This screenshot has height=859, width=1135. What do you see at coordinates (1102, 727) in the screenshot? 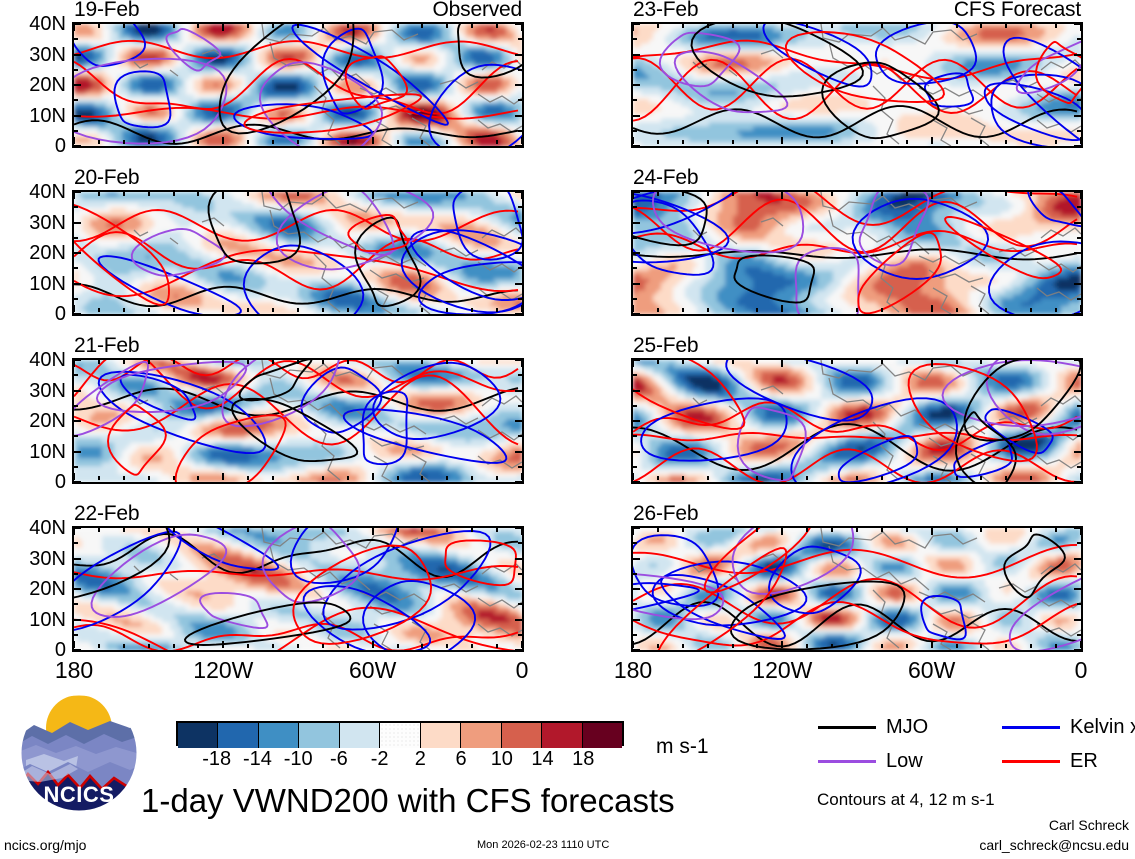
I see `legend-label: Kelvin x2` at bounding box center [1102, 727].